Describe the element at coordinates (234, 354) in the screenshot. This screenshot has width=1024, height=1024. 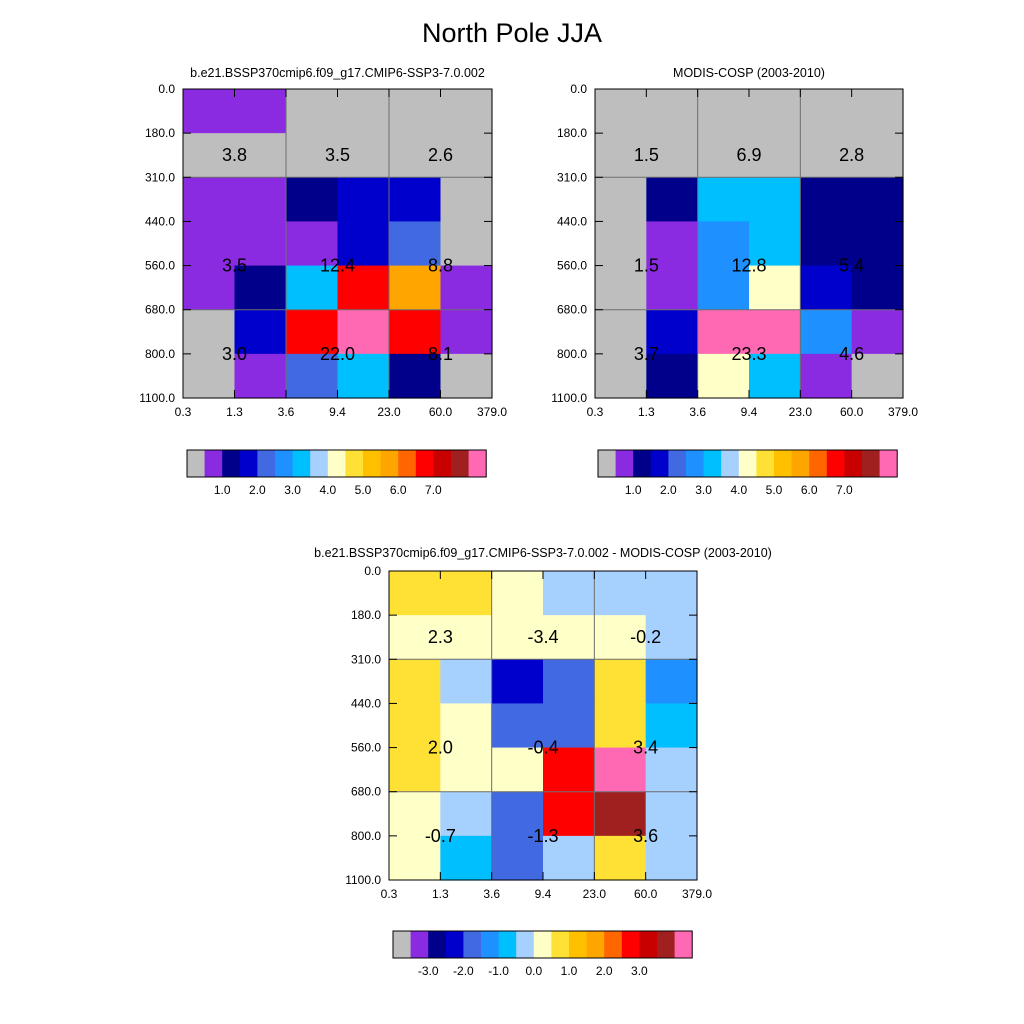
I see `cell-value-label: 3.0` at that location.